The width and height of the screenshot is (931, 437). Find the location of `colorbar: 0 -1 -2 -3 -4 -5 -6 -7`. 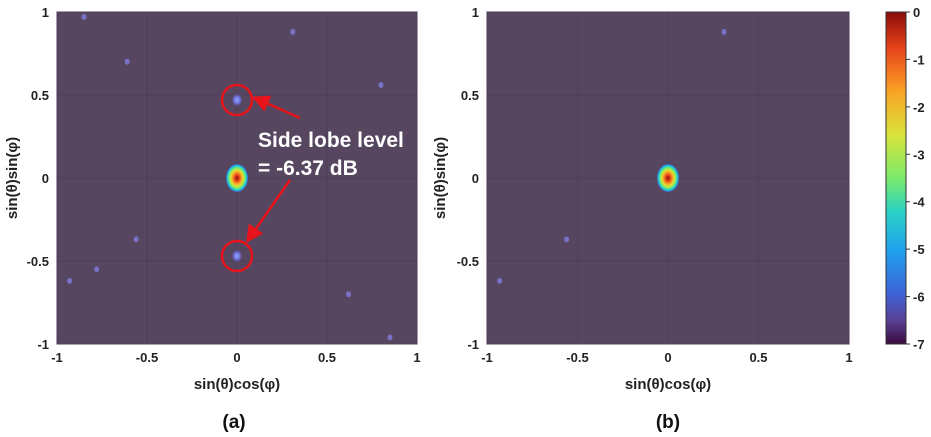

colorbar: 0 -1 -2 -3 -4 -5 -6 -7 is located at coordinates (905, 178).